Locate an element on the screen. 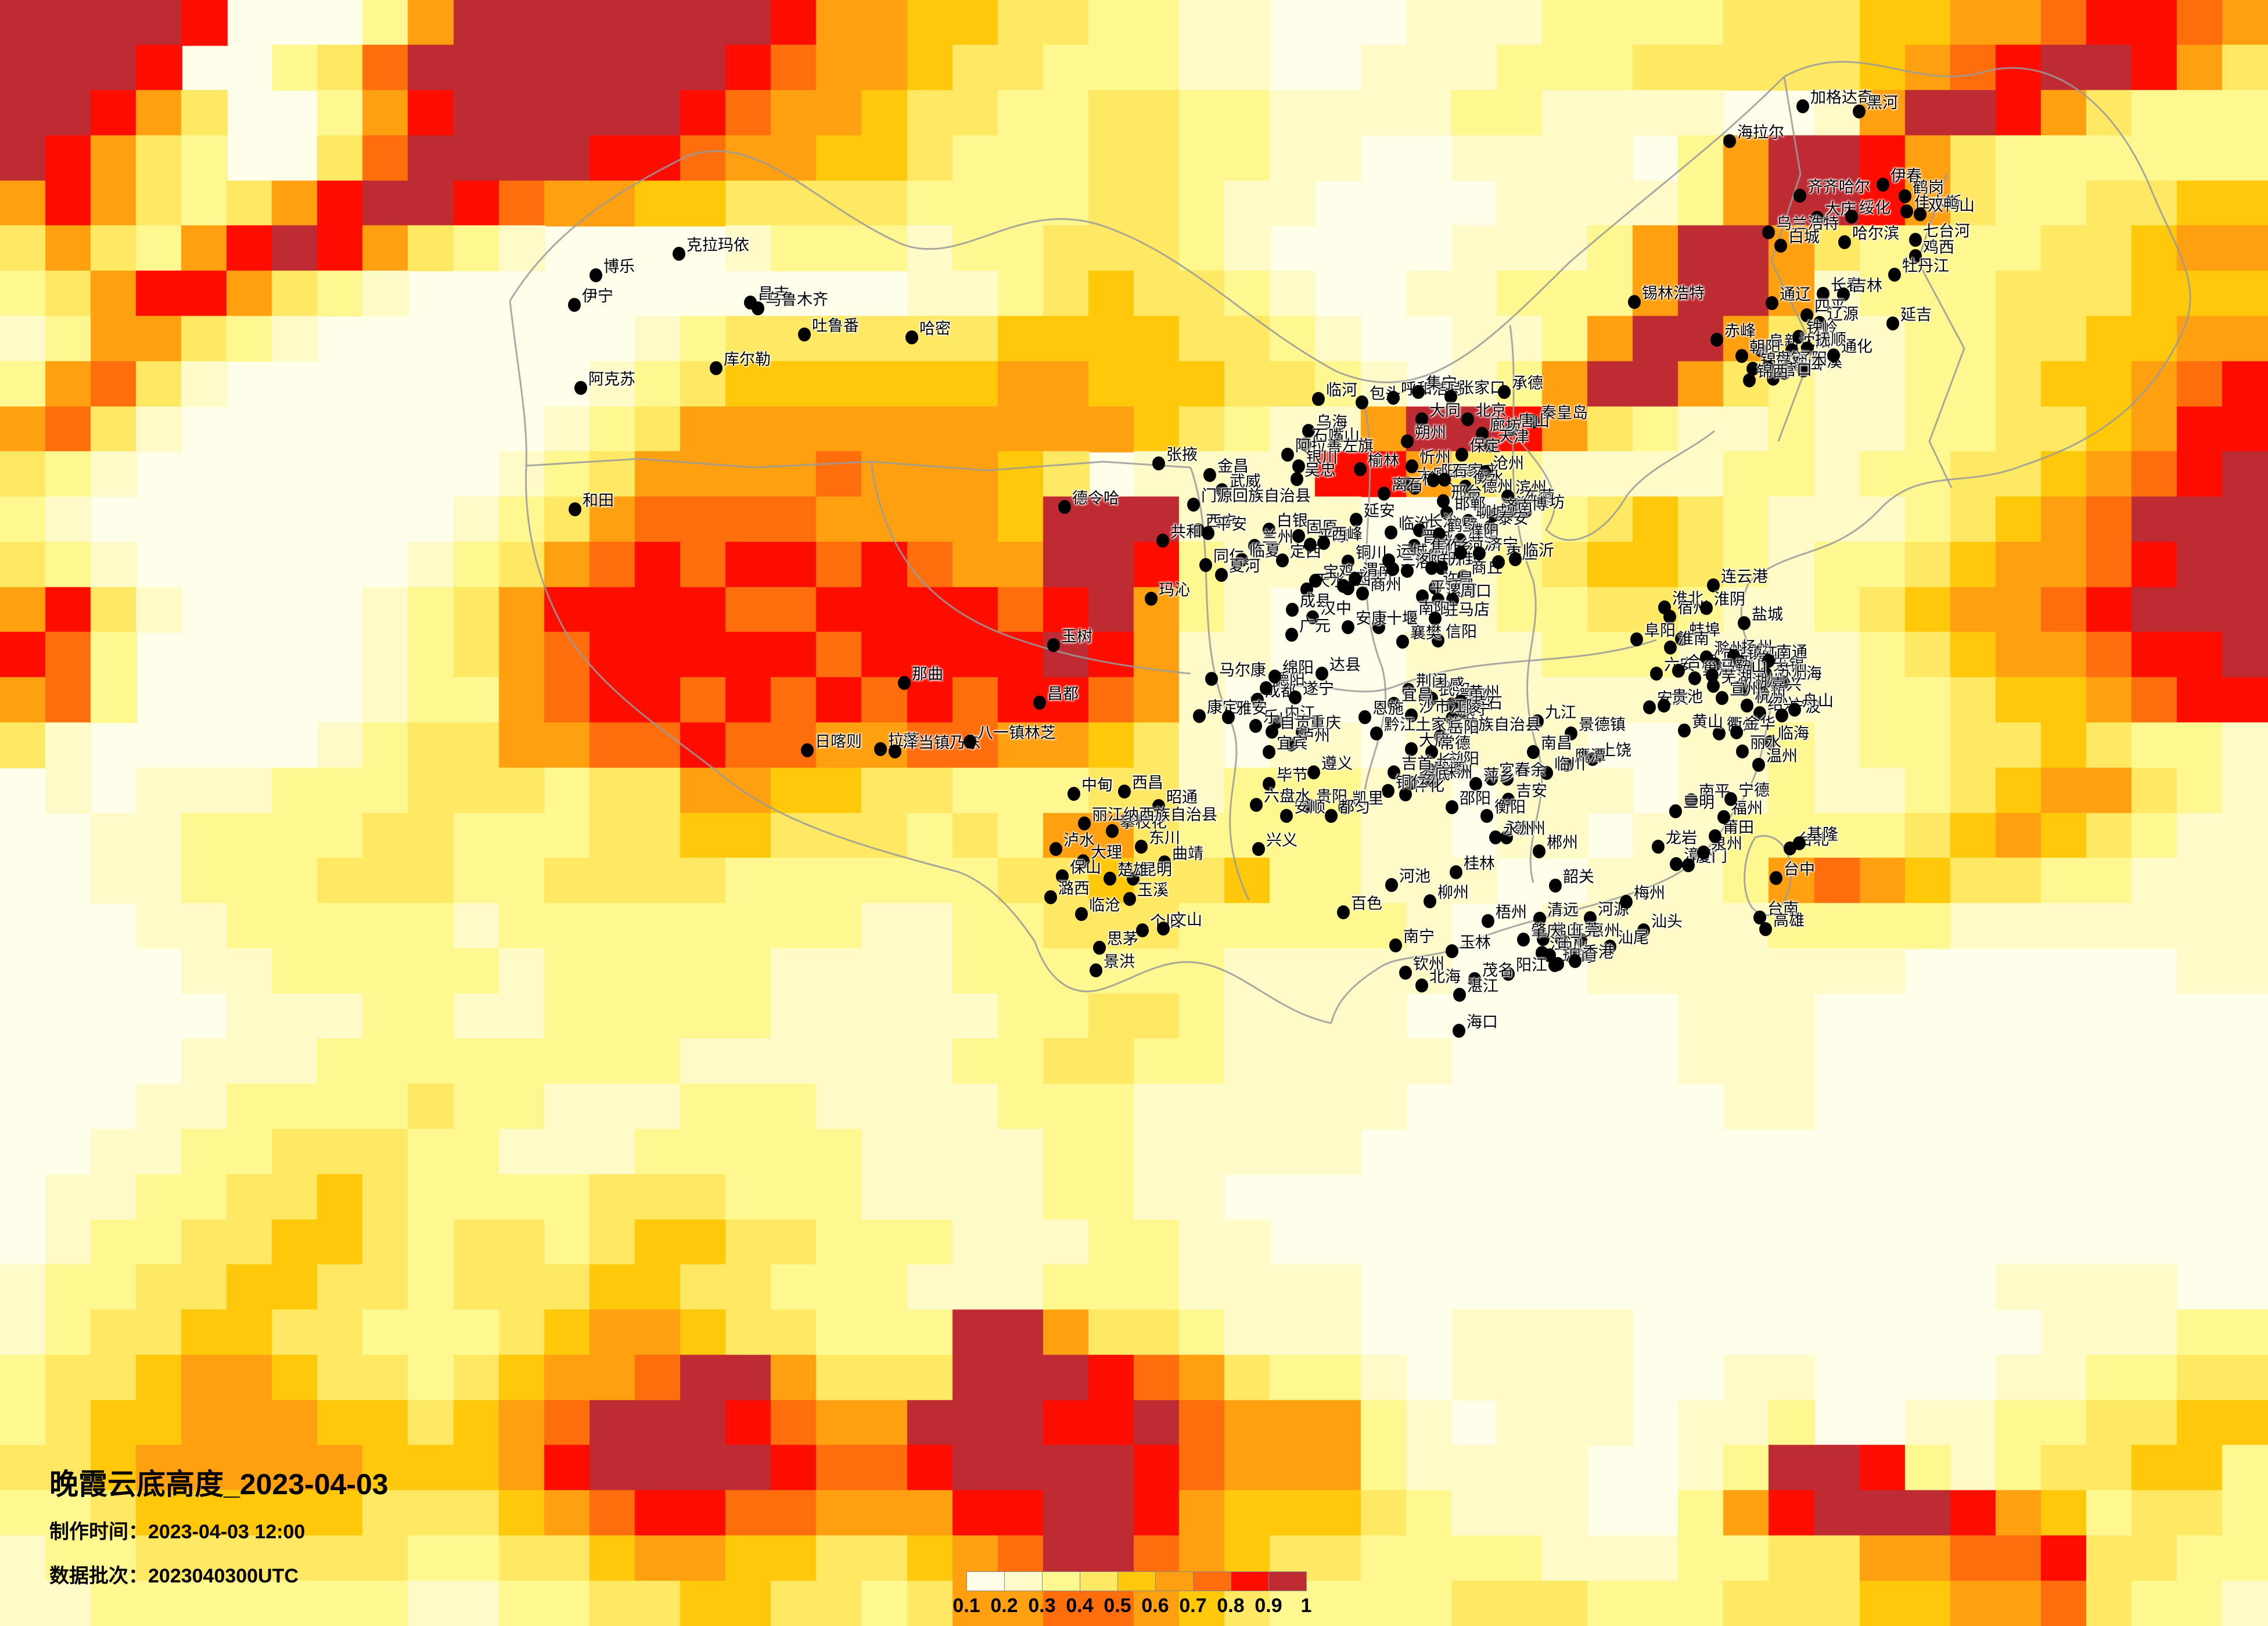 Image resolution: width=2268 pixels, height=1626 pixels. city-marker: 毕节 is located at coordinates (1285, 779).